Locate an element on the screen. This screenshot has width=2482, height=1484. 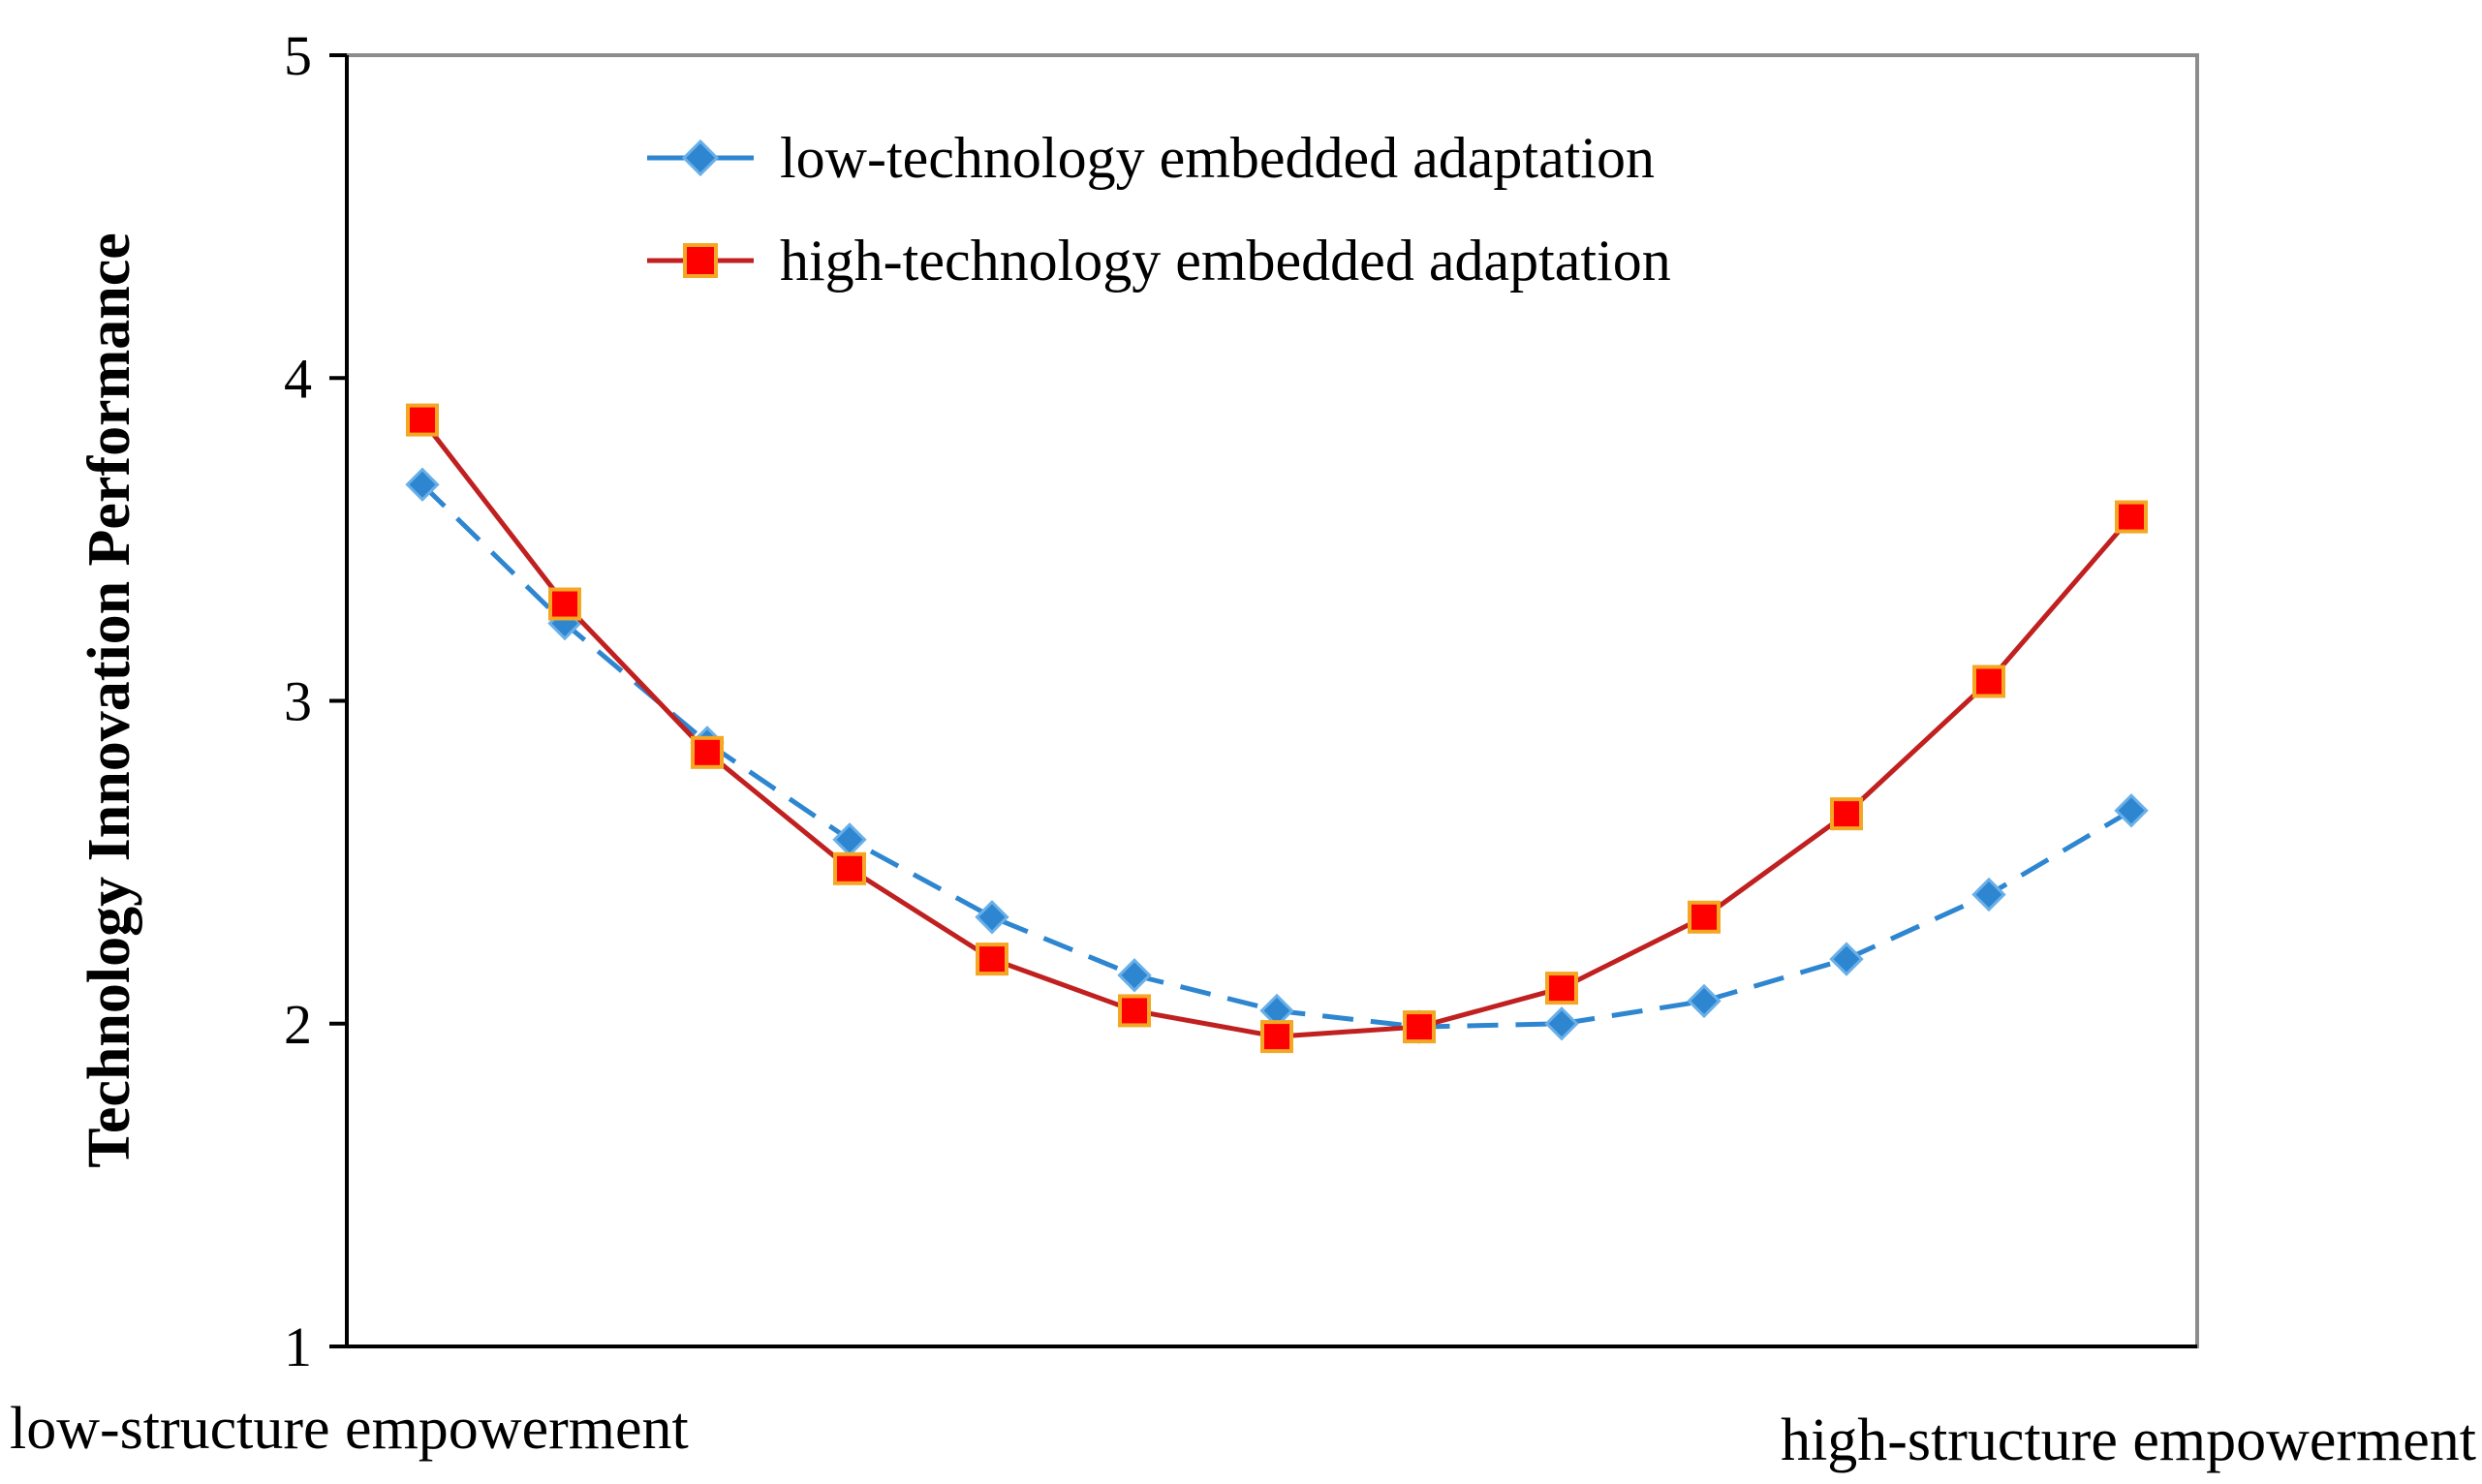
x-left-caption: low-structure empowerment is located at coordinates (349, 1429).